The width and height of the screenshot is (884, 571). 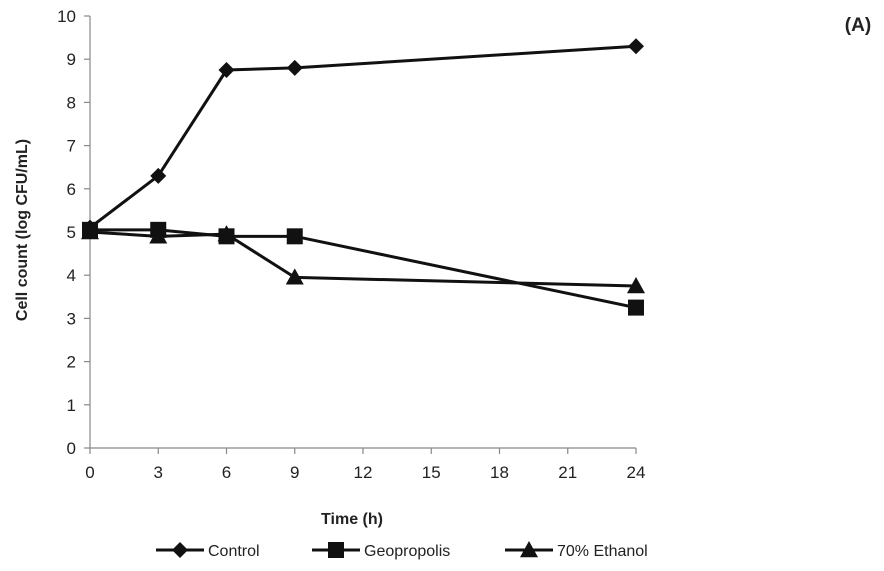 What do you see at coordinates (499, 472) in the screenshot?
I see `x-tick-label: 18` at bounding box center [499, 472].